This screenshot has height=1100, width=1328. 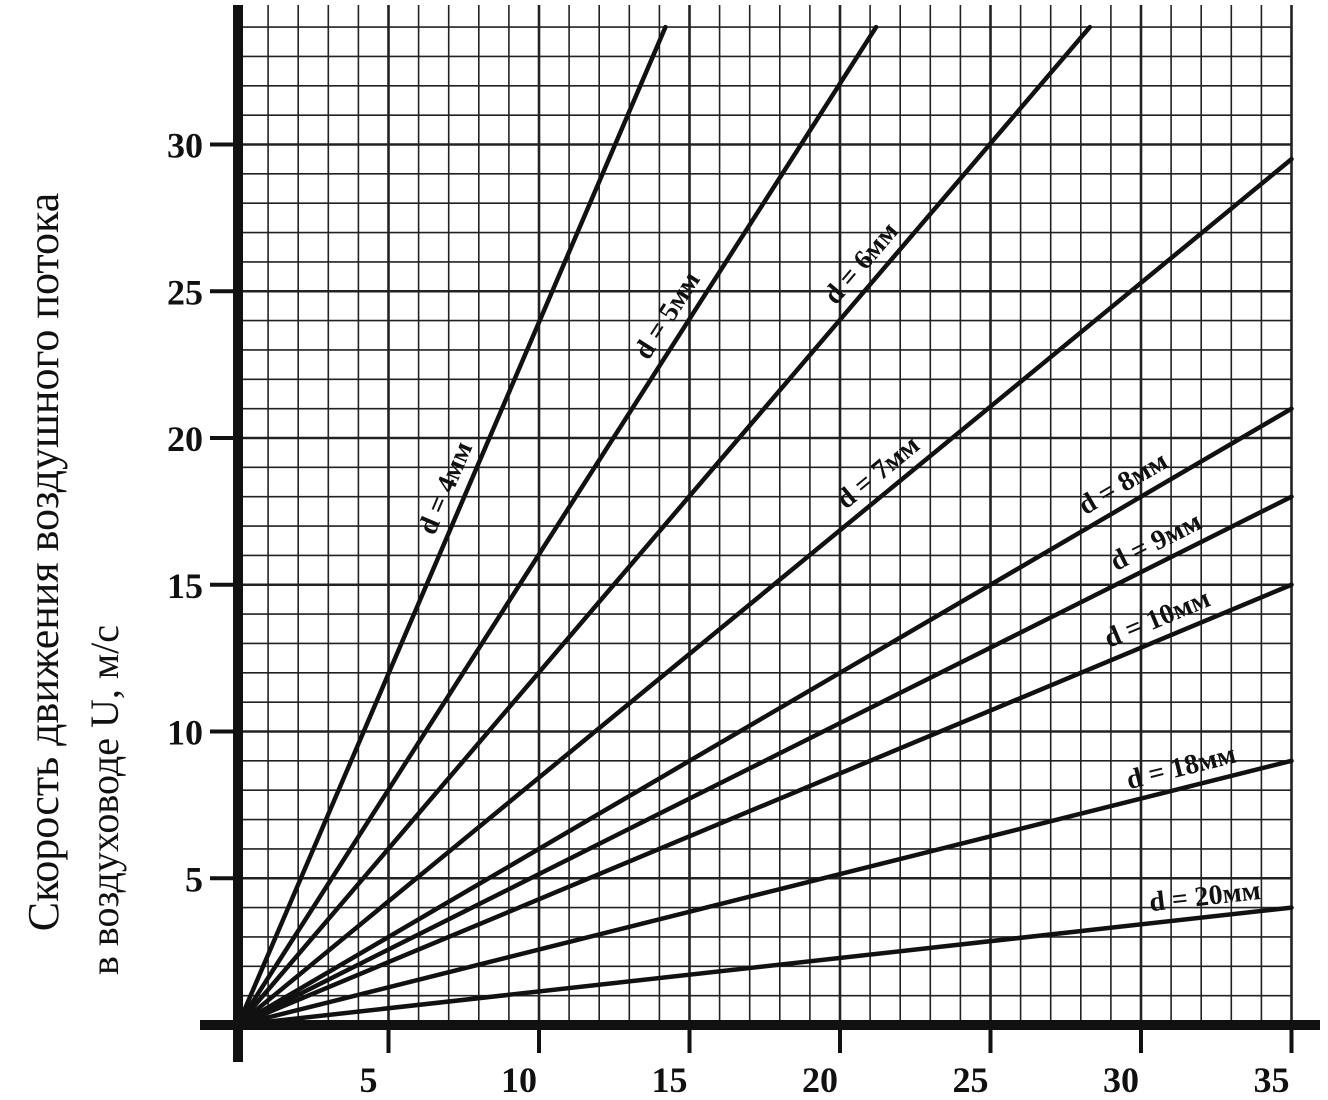 What do you see at coordinates (1121, 1080) in the screenshot?
I see `x-tick-label: 30` at bounding box center [1121, 1080].